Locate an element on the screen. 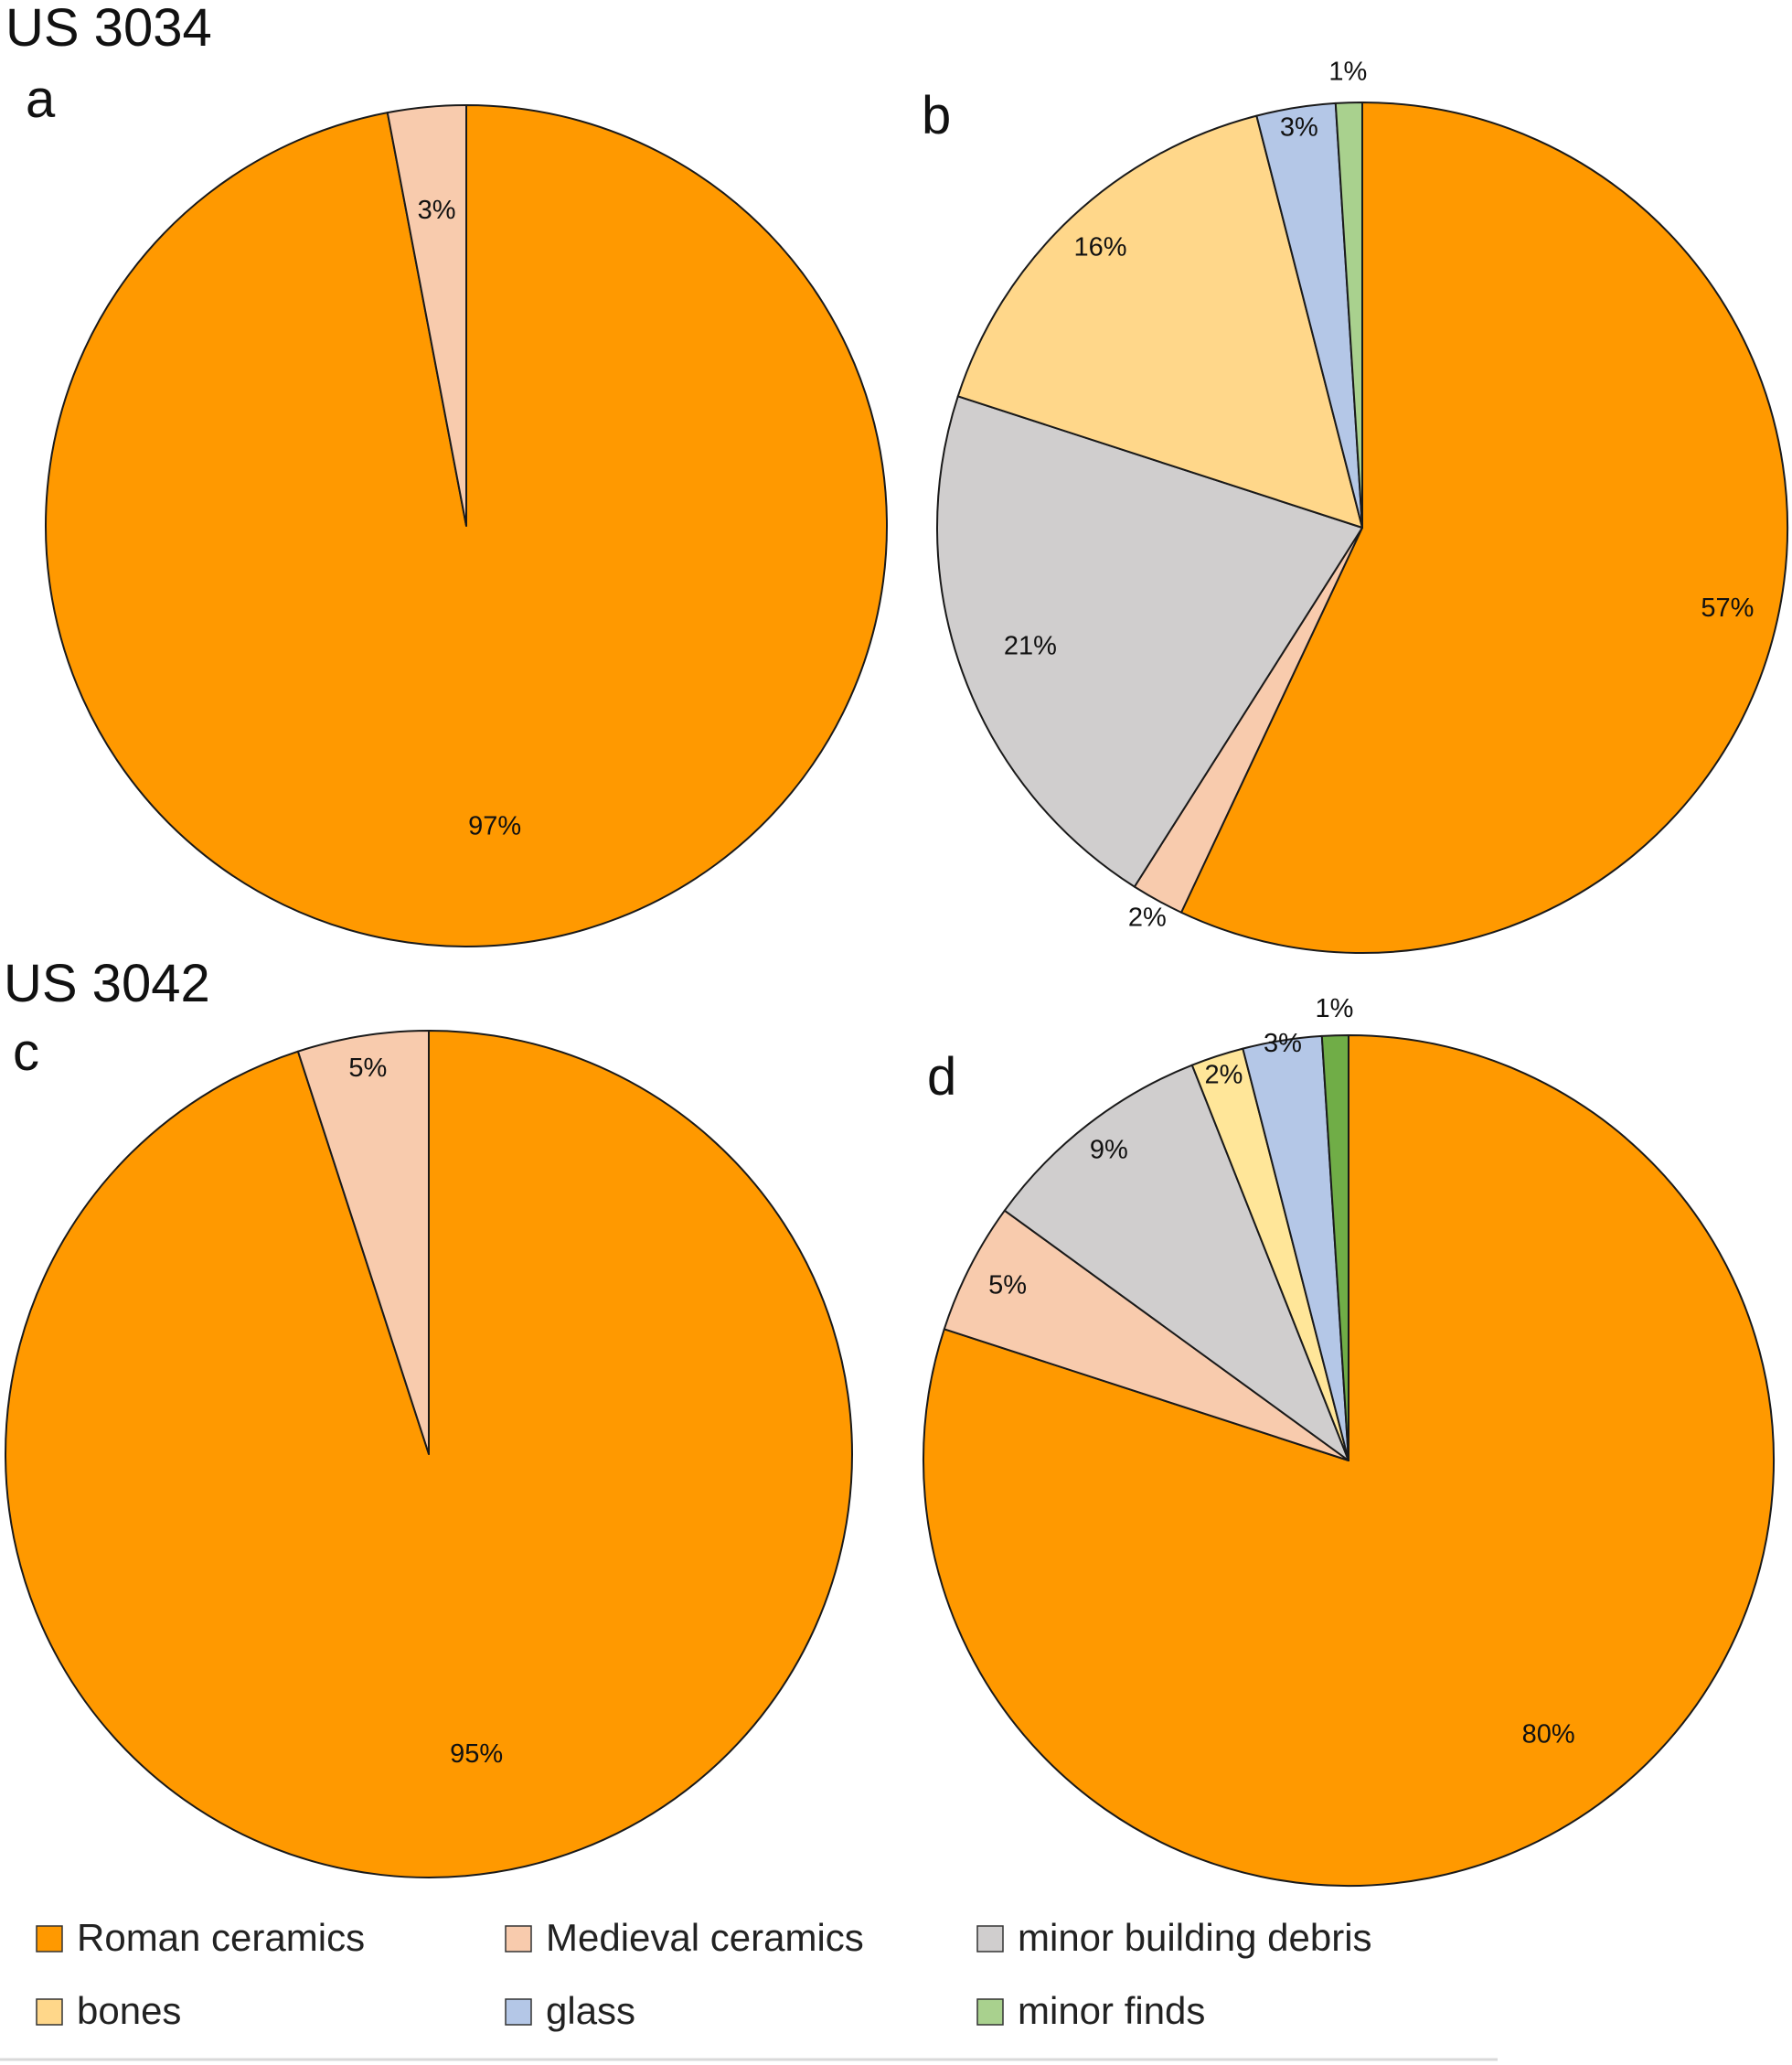 This screenshot has width=1792, height=2065. section-label-us-3042: US 3042 is located at coordinates (107, 983).